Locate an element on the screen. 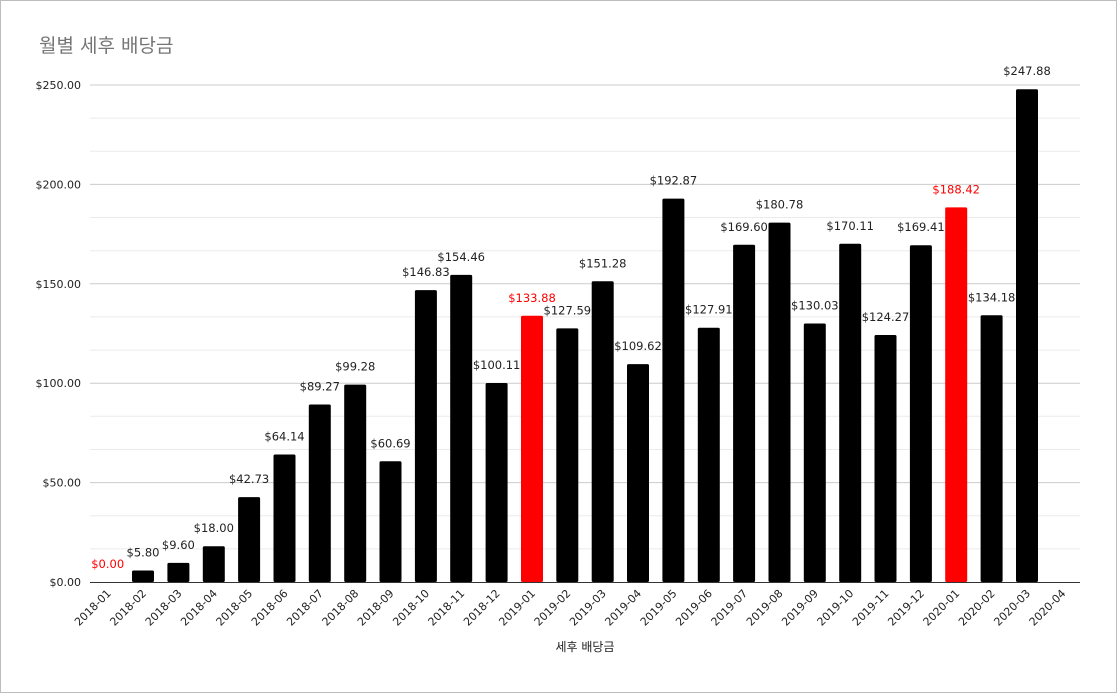 The height and width of the screenshot is (693, 1117). x-tick-label-2019-06: 2019-06 is located at coordinates (694, 608).